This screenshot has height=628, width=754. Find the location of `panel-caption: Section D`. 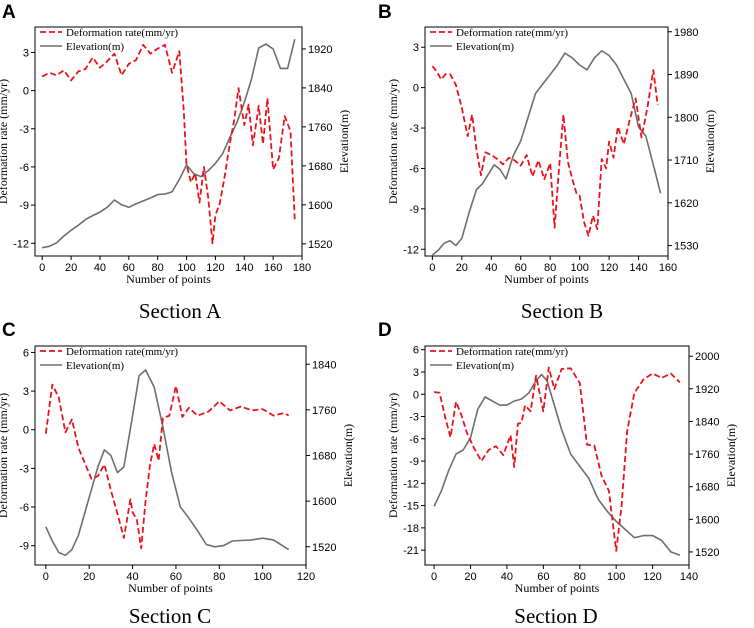

panel-caption: Section D is located at coordinates (555, 616).